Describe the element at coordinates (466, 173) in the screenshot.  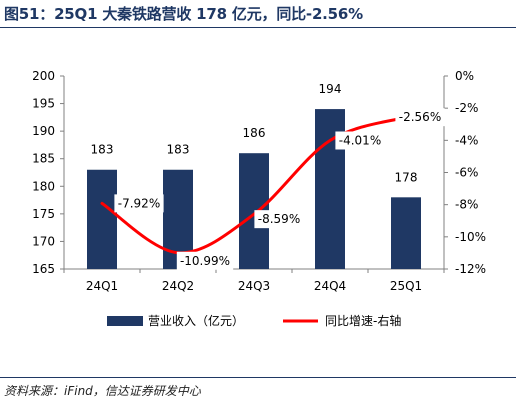
I see `right-tick-label: -6%` at that location.